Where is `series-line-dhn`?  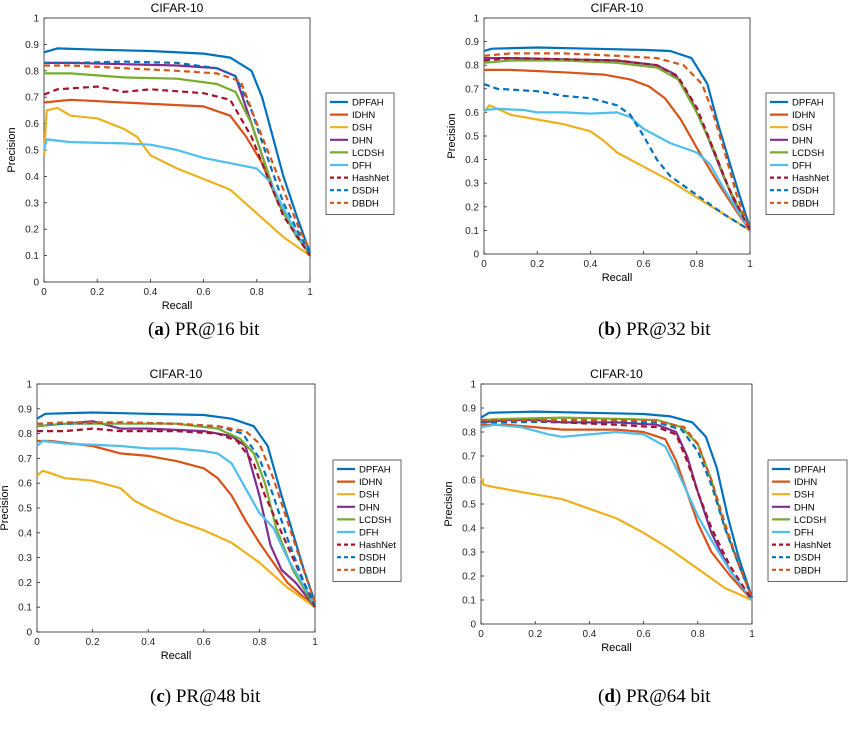
series-line-dhn is located at coordinates (616, 509).